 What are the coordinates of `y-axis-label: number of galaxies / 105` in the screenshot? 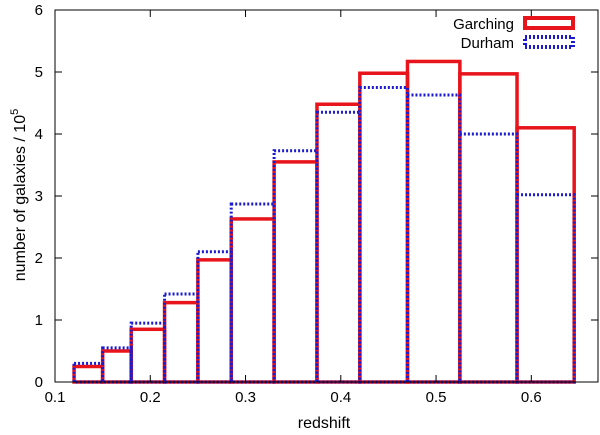 It's located at (19, 195).